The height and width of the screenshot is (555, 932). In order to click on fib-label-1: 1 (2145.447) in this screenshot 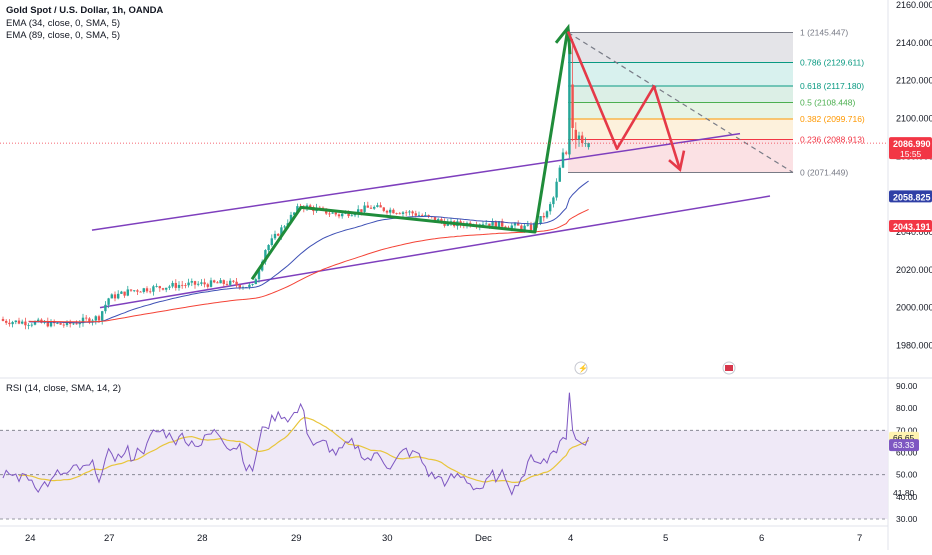, I will do `click(824, 33)`.